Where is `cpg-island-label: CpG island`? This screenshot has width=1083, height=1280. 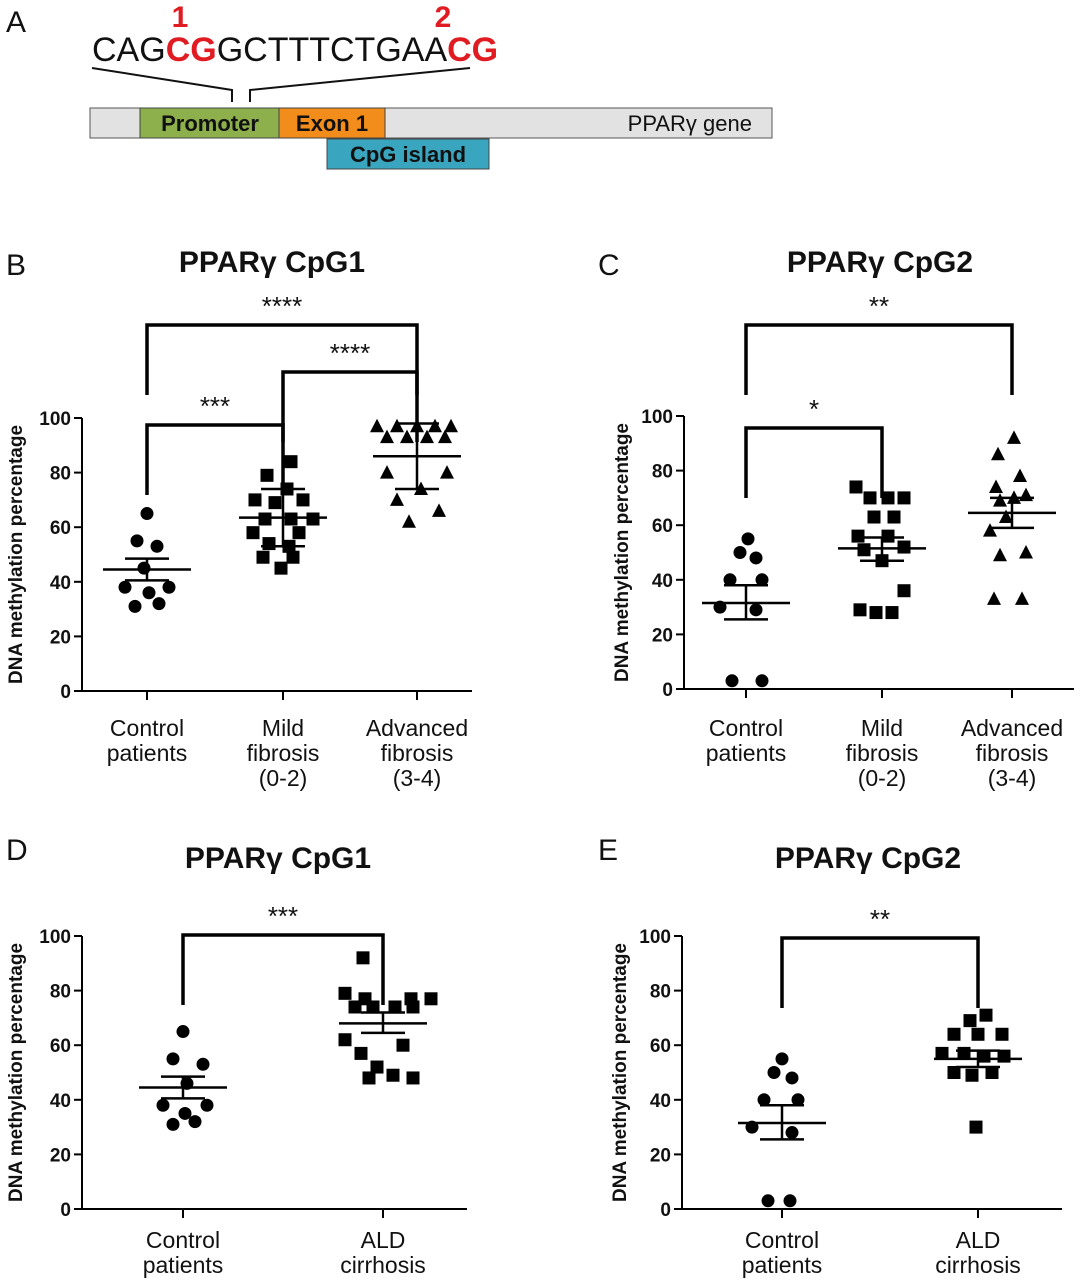 cpg-island-label: CpG island is located at coordinates (408, 154).